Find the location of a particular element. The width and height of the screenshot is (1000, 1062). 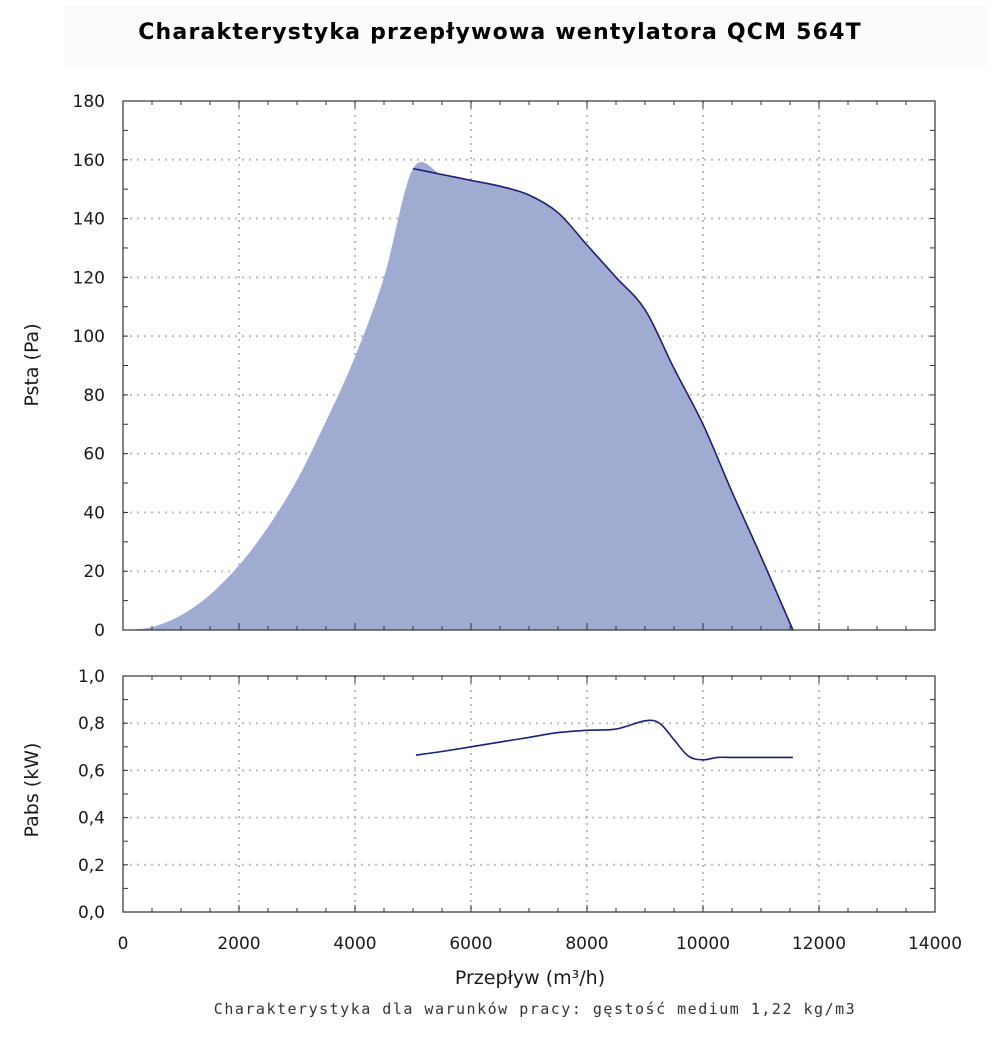

x-tick-label: 12000 is located at coordinates (819, 944).